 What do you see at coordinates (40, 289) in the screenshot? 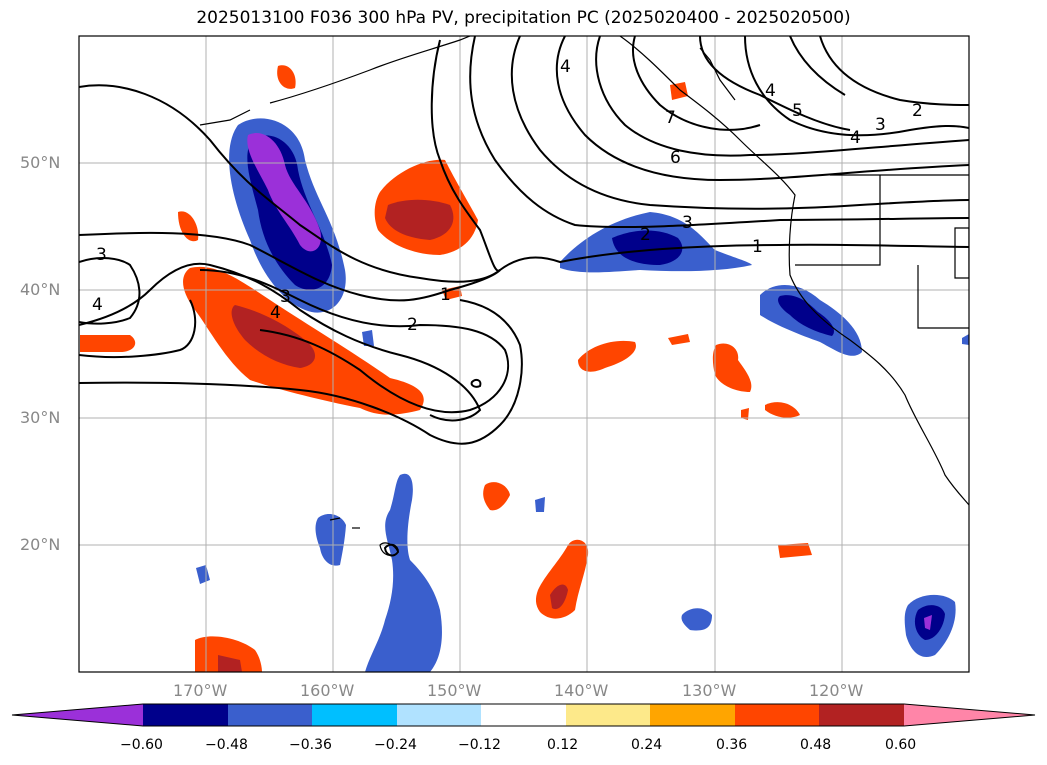
I see `lat-label: 40°N` at bounding box center [40, 289].